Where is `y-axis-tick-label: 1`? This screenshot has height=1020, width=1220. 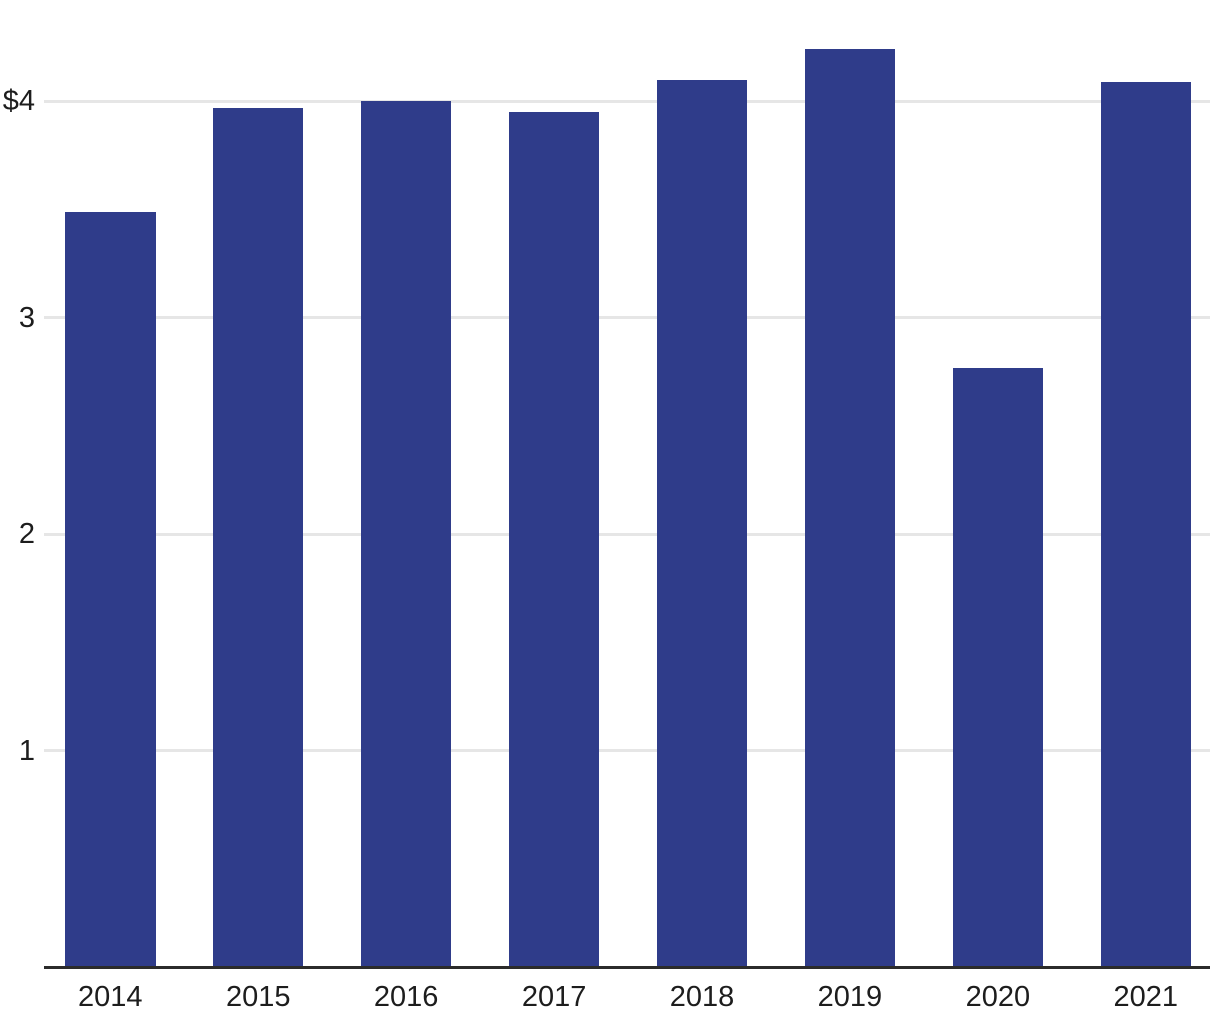 y-axis-tick-label: 1 is located at coordinates (26, 750).